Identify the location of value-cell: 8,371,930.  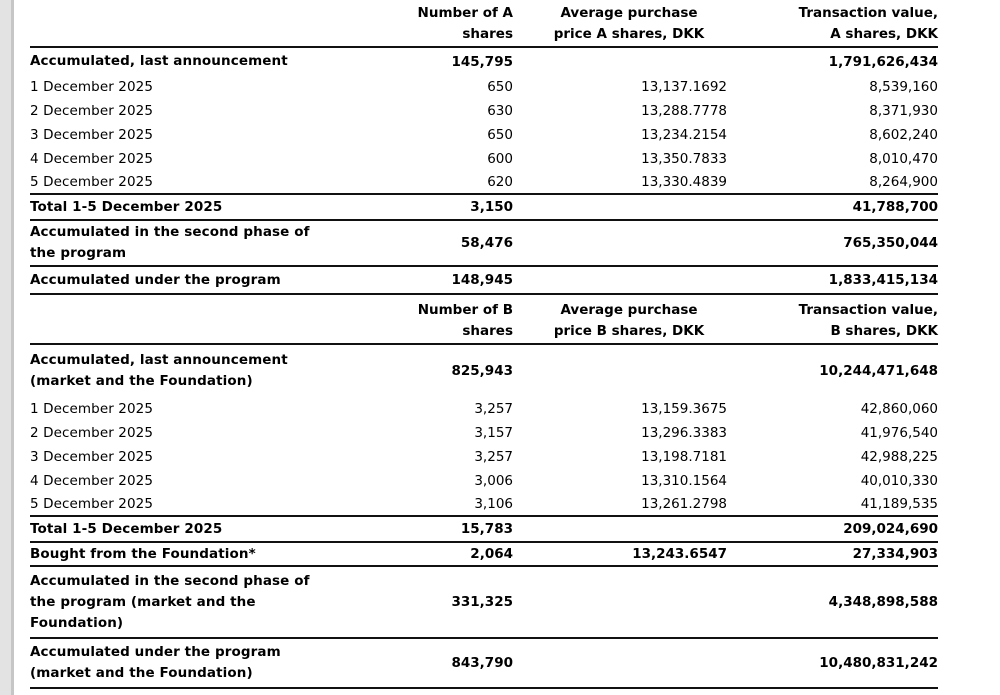
(903, 111).